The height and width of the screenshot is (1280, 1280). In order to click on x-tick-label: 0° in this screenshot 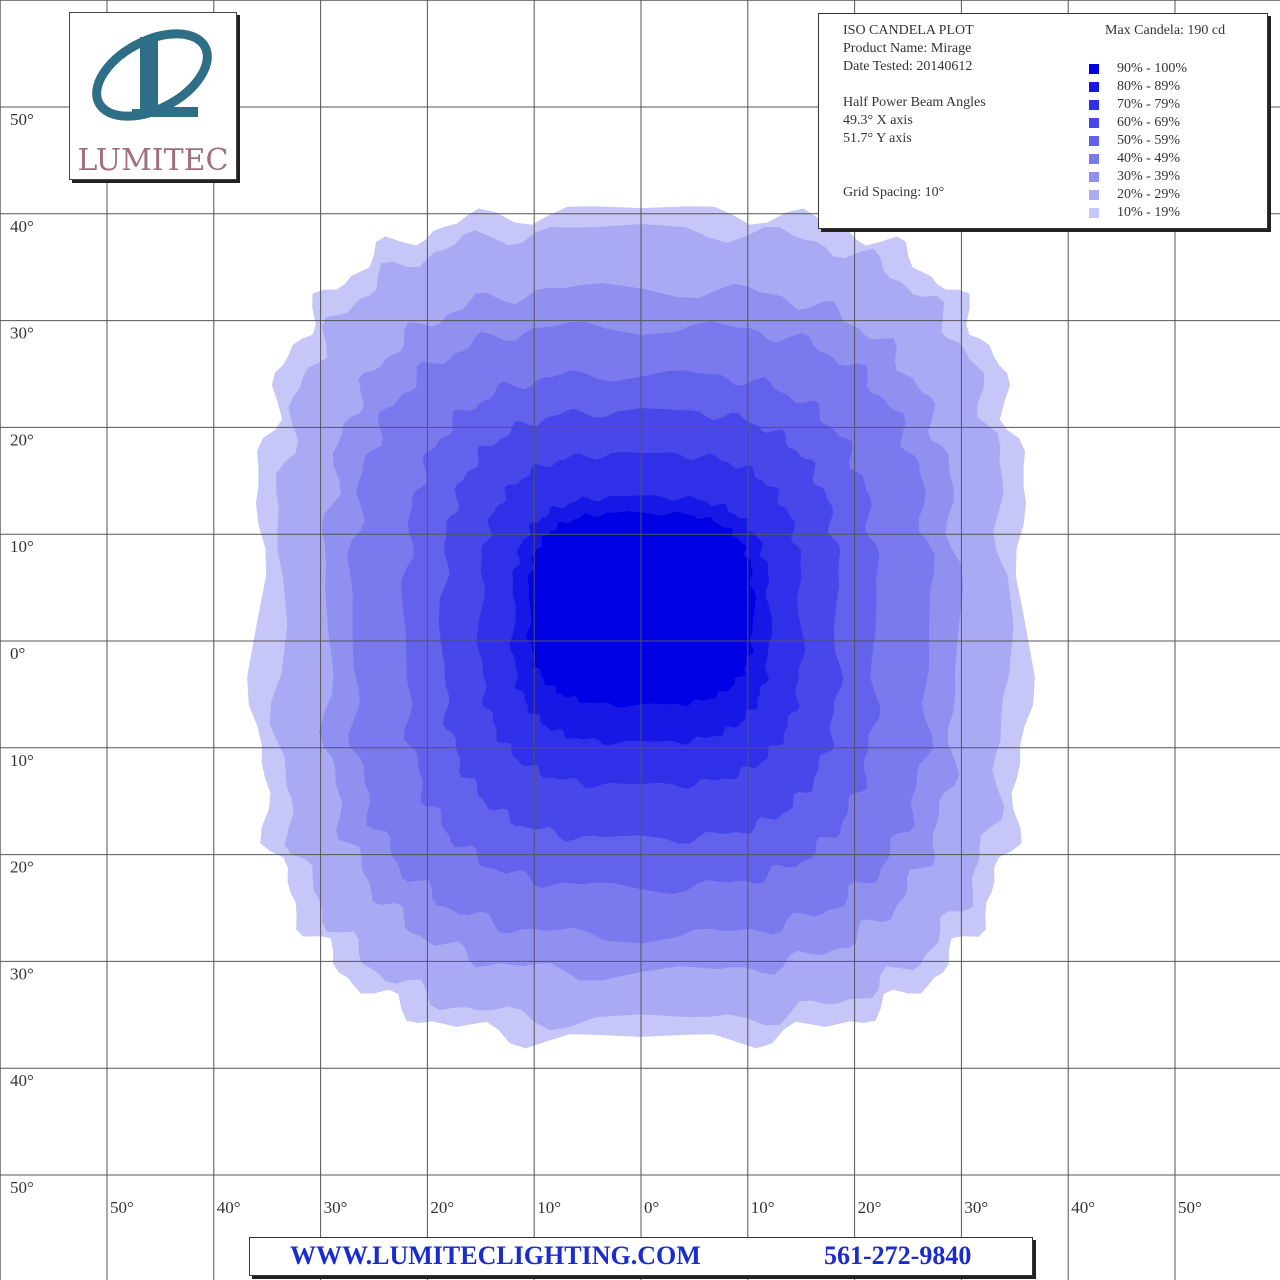, I will do `click(651, 1207)`.